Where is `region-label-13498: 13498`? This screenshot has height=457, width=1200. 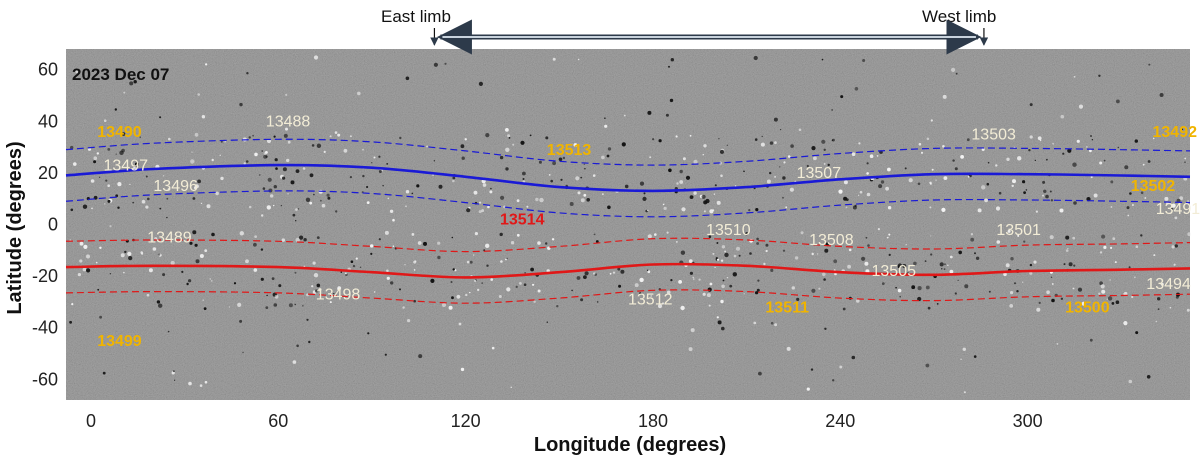 region-label-13498: 13498 is located at coordinates (338, 294).